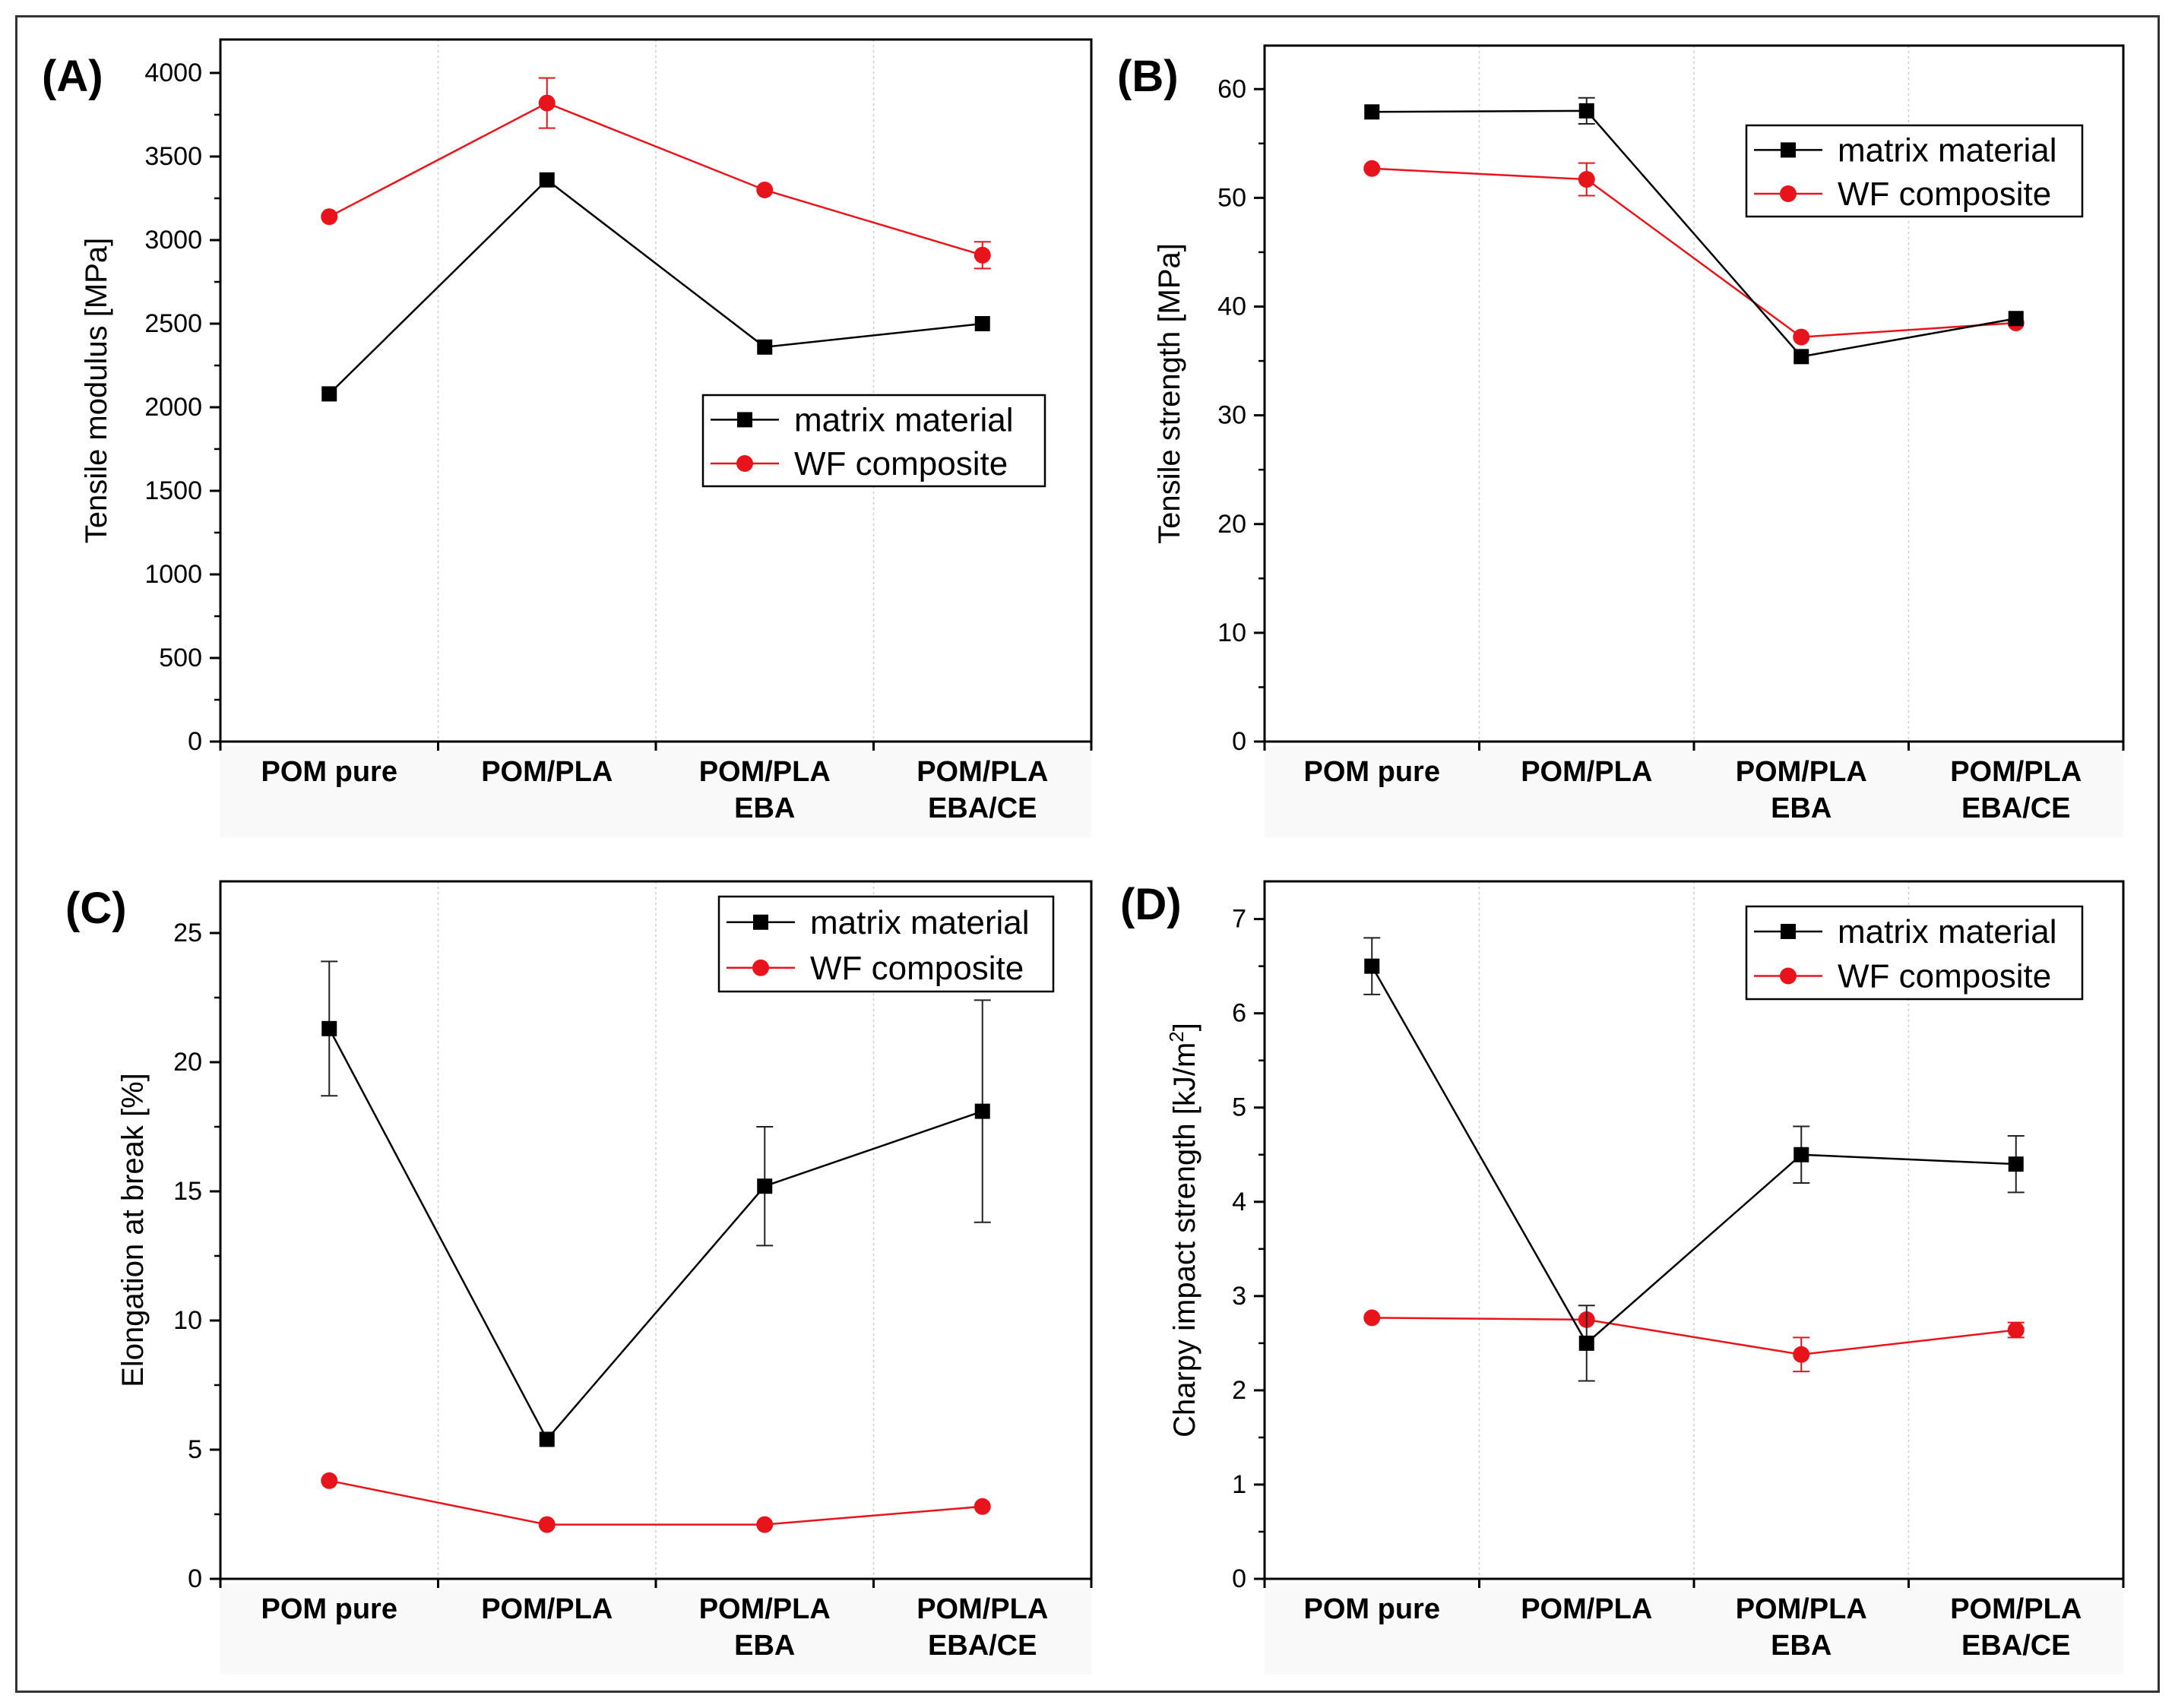 The width and height of the screenshot is (2175, 1708). Describe the element at coordinates (173, 240) in the screenshot. I see `y-tick-label: 3000` at that location.